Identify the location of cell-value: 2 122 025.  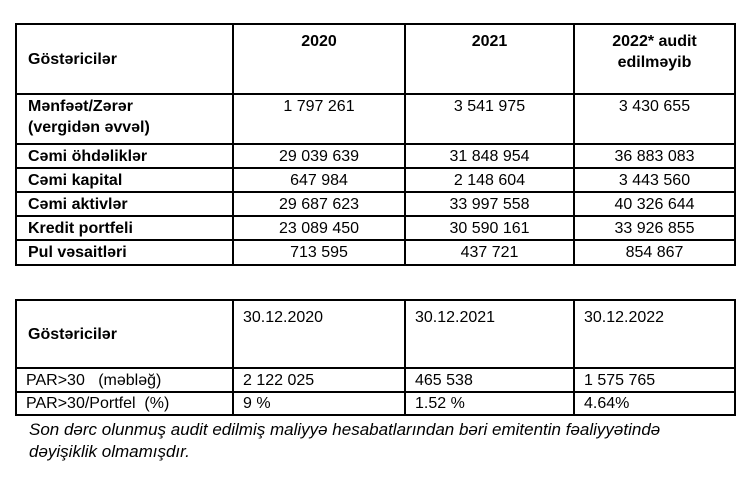
(319, 380).